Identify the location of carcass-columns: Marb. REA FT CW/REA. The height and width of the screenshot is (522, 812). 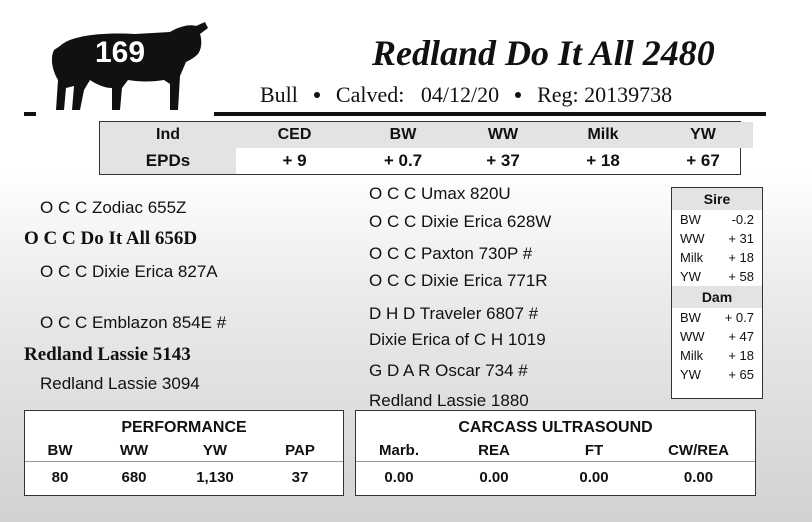
(555, 450).